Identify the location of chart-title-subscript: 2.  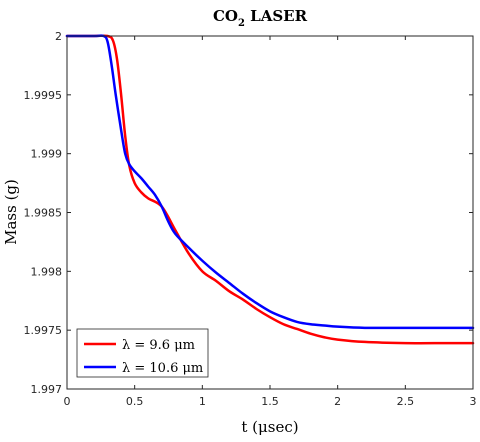
(241, 23).